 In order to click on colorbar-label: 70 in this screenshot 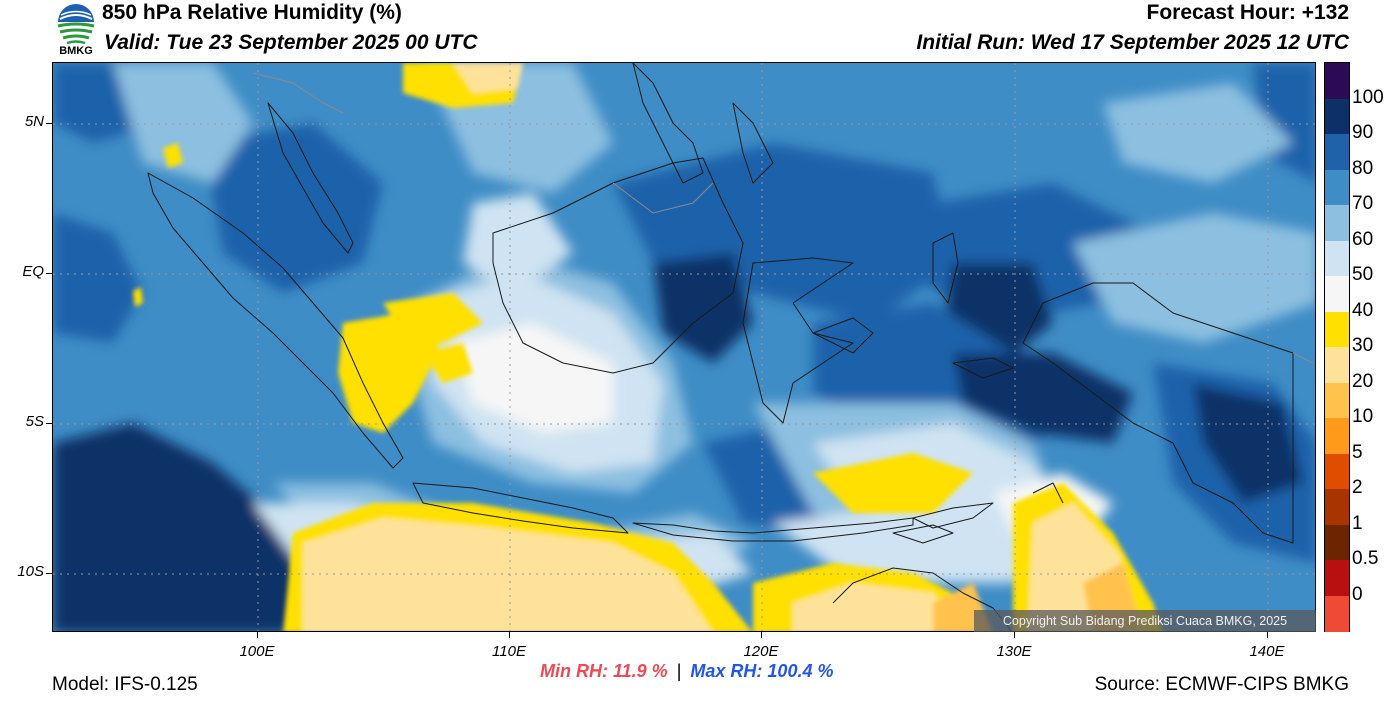, I will do `click(1363, 203)`.